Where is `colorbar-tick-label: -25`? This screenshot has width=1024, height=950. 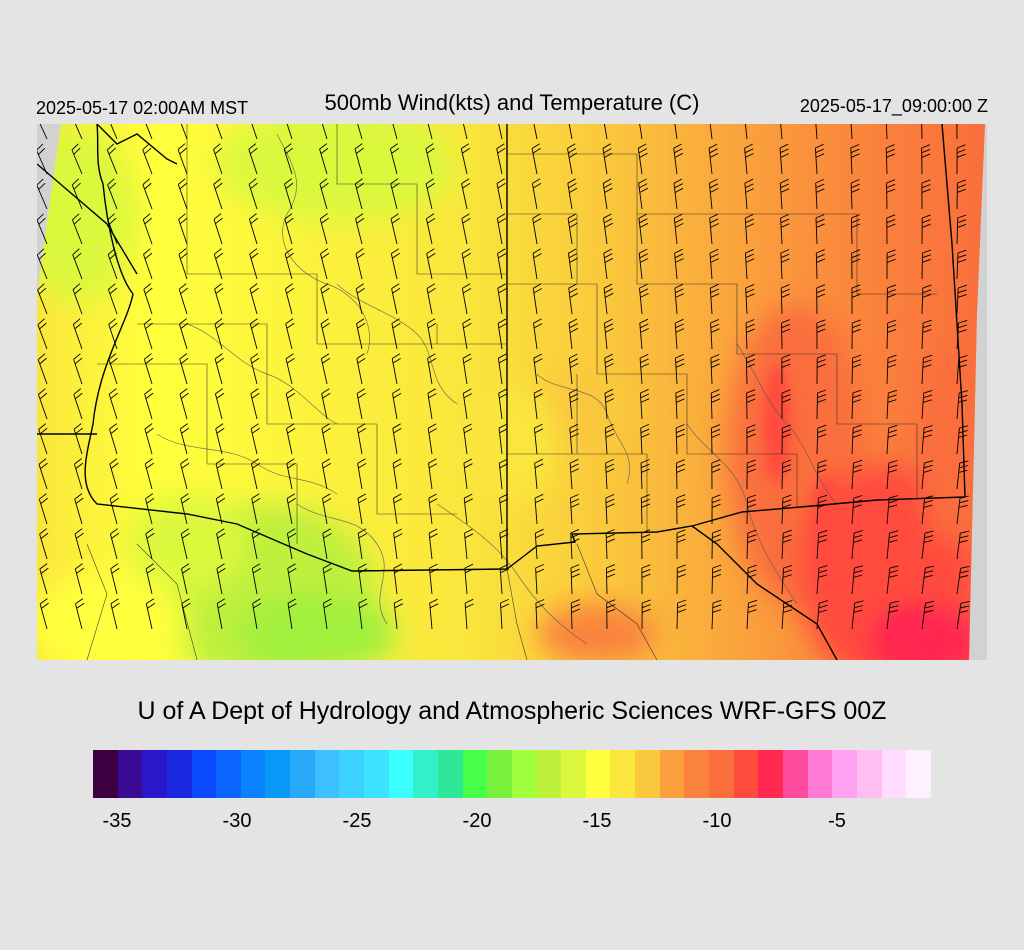
colorbar-tick-label: -25 is located at coordinates (357, 821).